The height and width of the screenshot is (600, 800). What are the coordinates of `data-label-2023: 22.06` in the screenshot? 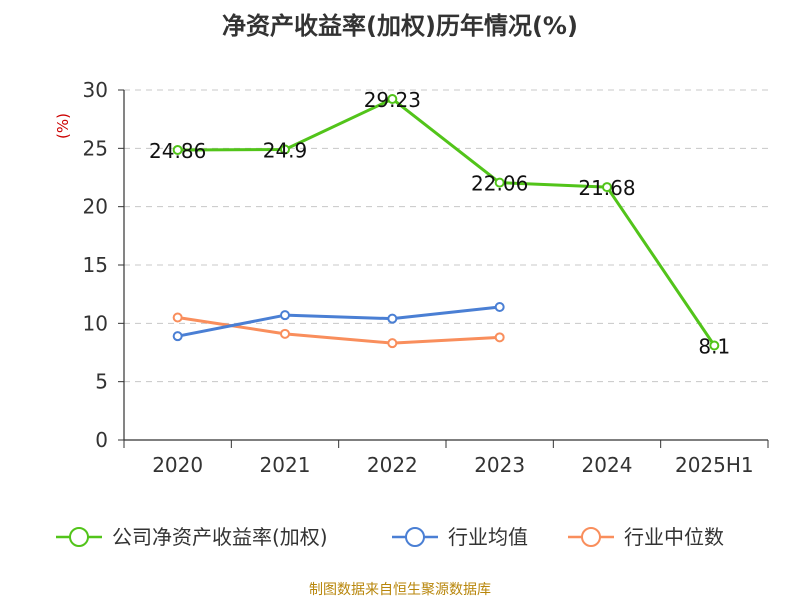 It's located at (499, 184).